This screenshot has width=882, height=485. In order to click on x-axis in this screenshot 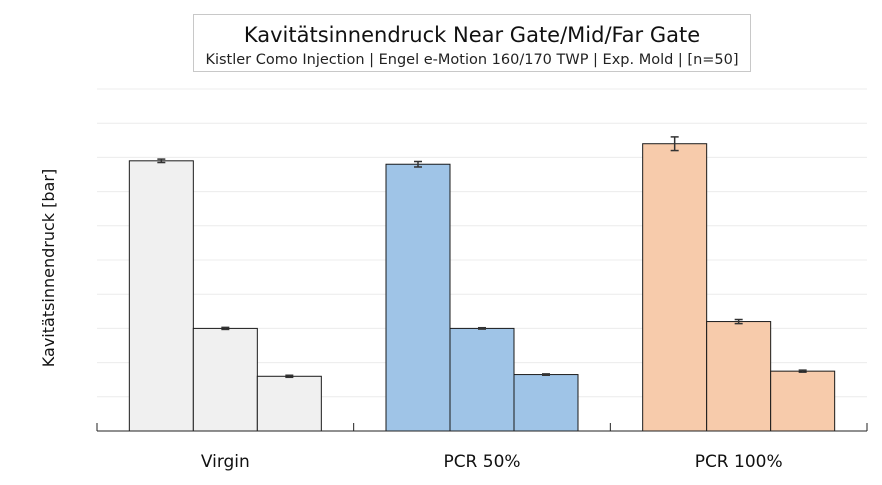, I will do `click(482, 427)`.